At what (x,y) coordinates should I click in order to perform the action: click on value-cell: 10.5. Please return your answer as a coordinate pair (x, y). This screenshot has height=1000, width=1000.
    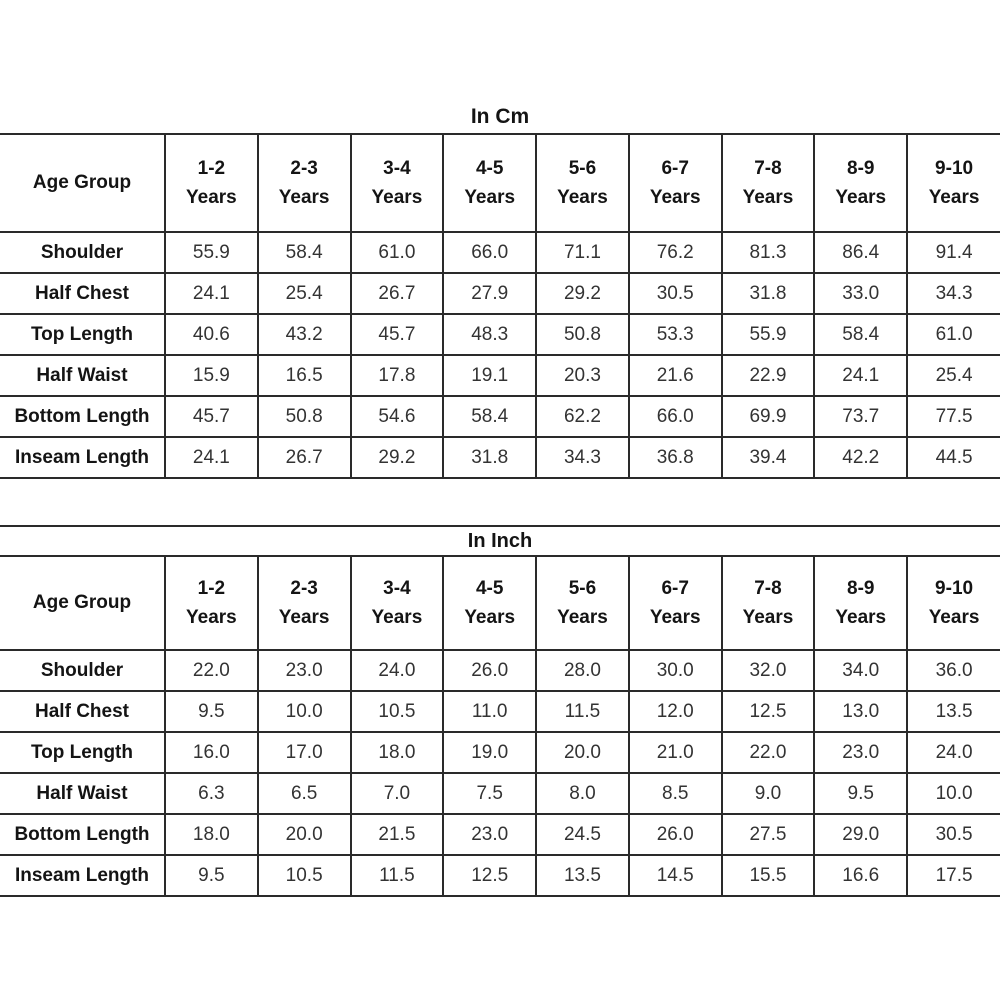
    Looking at the image, I should click on (397, 711).